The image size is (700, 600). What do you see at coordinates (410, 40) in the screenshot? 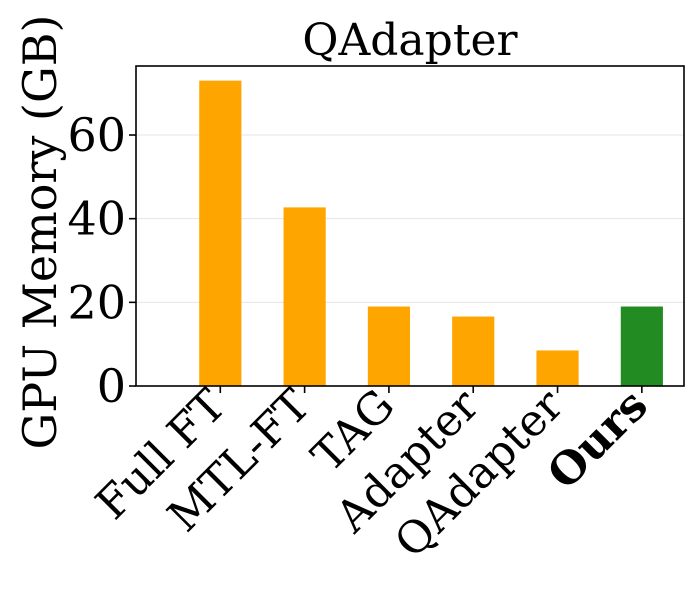
I see `chart-title: QAdapter` at bounding box center [410, 40].